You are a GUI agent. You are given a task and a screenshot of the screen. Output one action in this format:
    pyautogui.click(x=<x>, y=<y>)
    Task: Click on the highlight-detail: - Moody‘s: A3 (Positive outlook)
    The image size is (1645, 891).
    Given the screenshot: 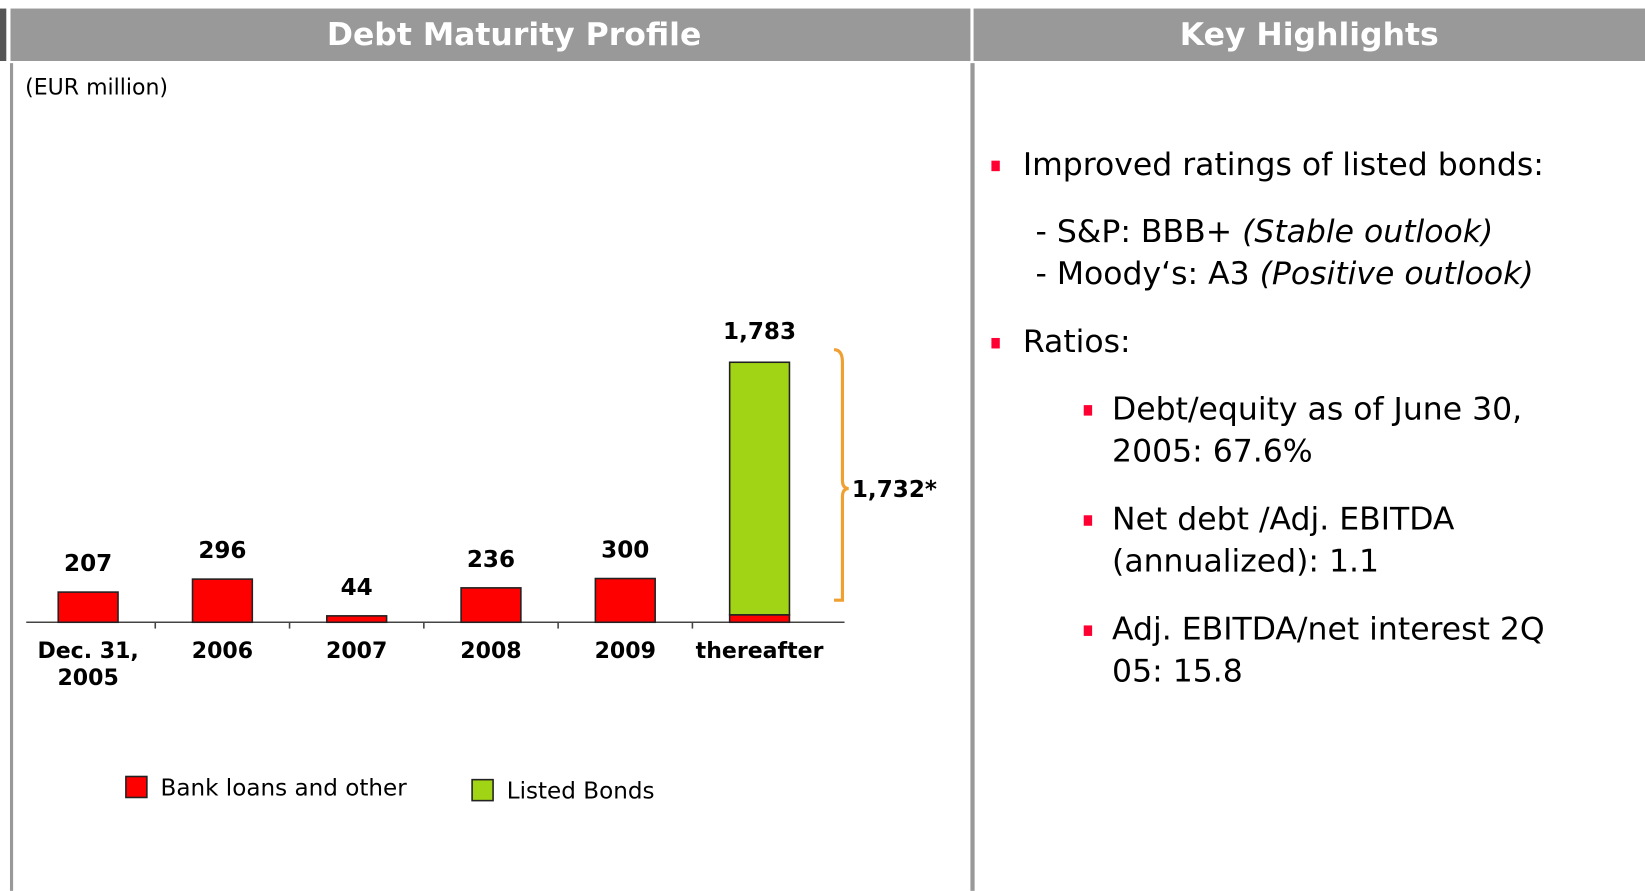 What is the action you would take?
    pyautogui.click(x=1284, y=274)
    